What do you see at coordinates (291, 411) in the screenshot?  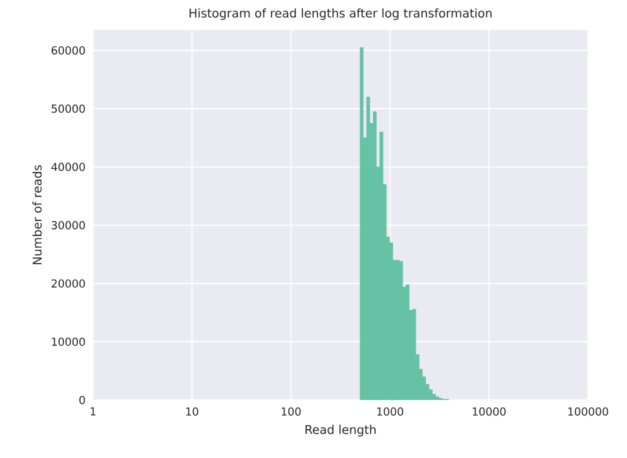 I see `x-tick-label: 100` at bounding box center [291, 411].